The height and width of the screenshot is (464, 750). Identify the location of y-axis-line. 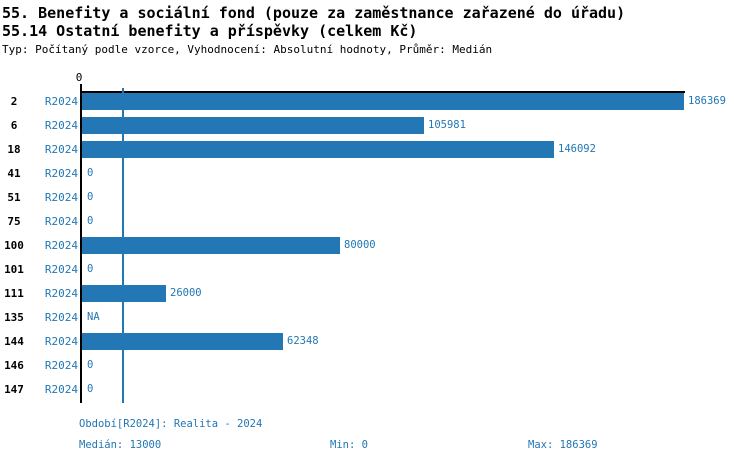
(81, 243).